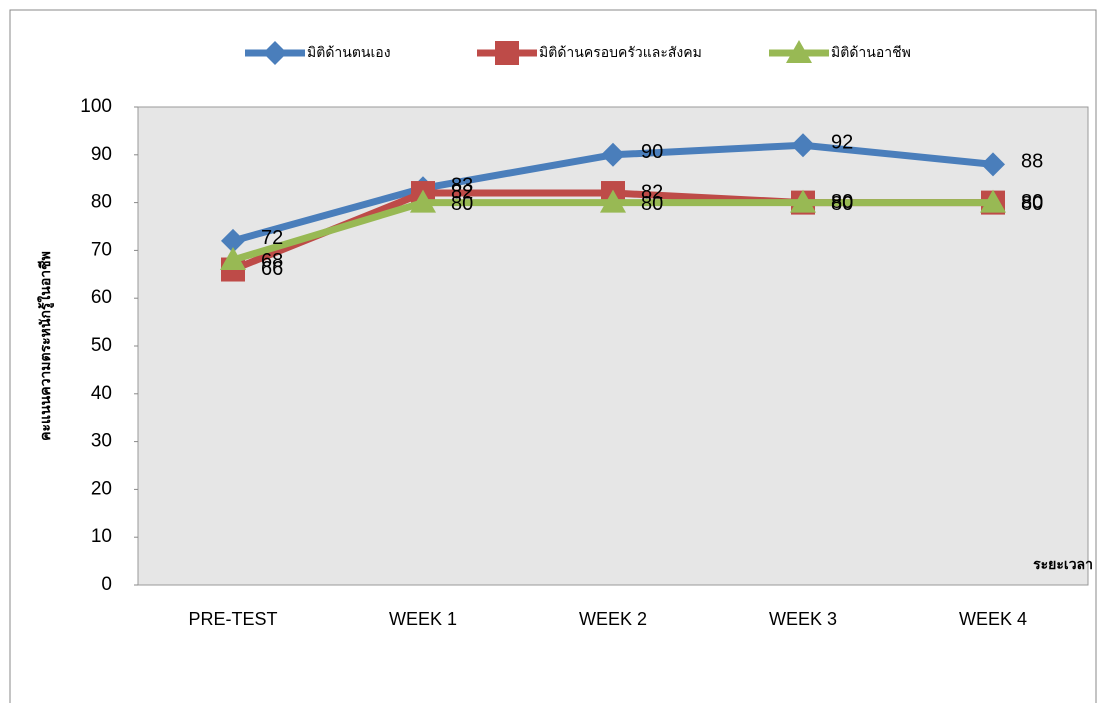  What do you see at coordinates (349, 53) in the screenshot?
I see `legend-label: มิติด้านตนเอง` at bounding box center [349, 53].